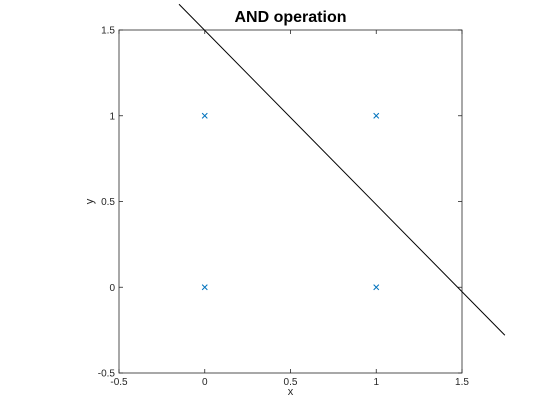 This screenshot has width=560, height=420. Describe the element at coordinates (112, 116) in the screenshot. I see `y-tick-label: 1` at that location.